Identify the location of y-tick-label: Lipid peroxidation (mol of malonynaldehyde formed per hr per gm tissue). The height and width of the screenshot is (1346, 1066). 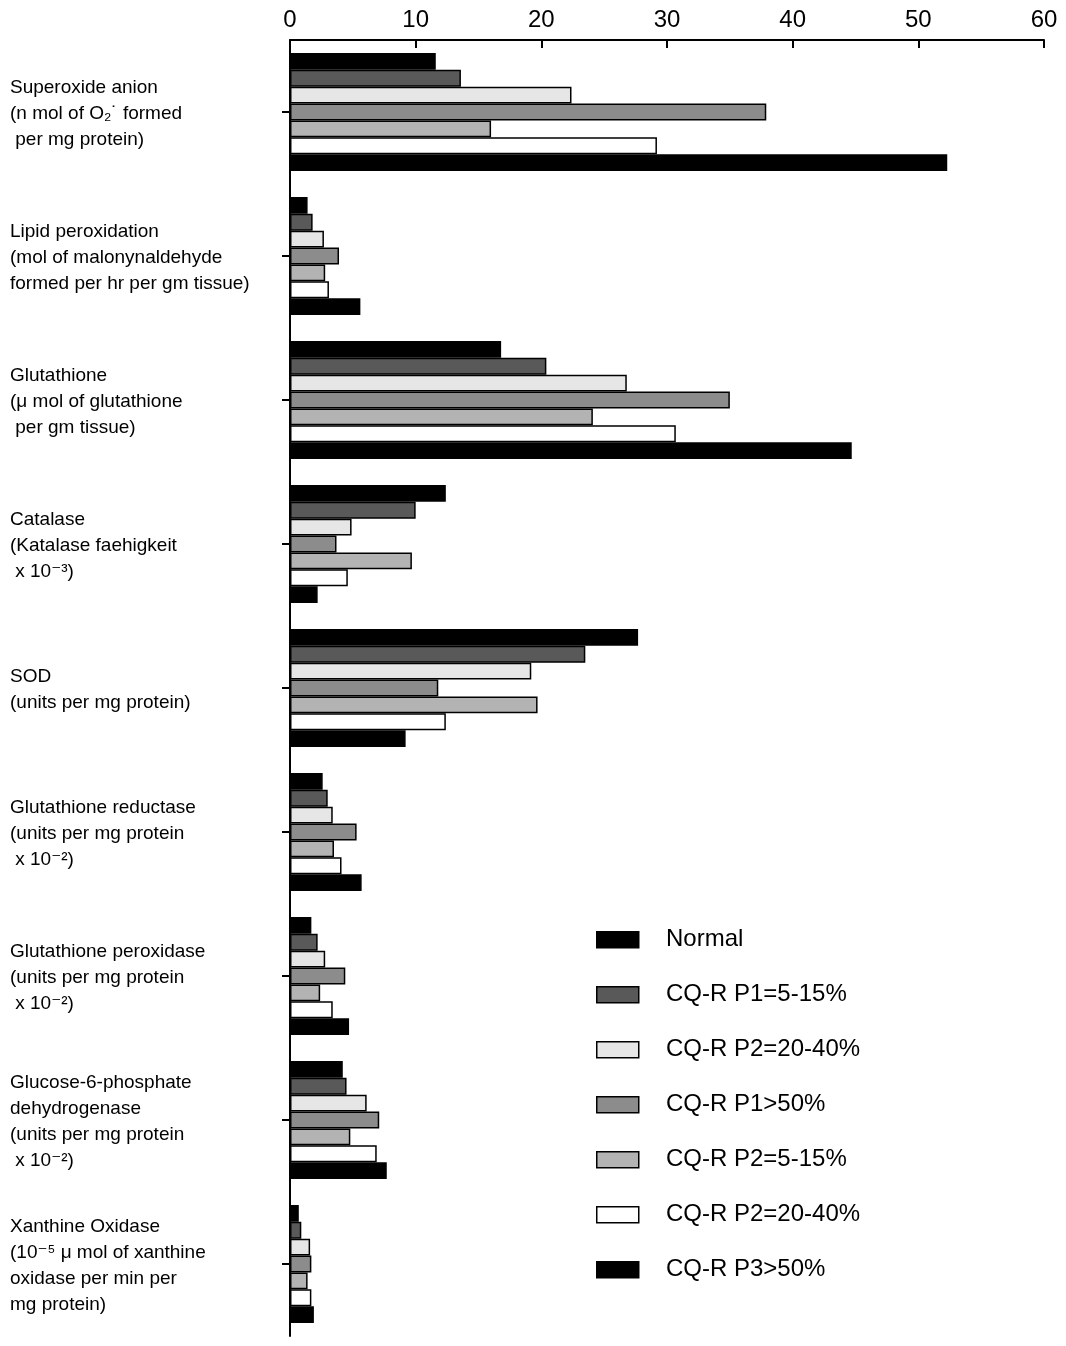
(130, 256).